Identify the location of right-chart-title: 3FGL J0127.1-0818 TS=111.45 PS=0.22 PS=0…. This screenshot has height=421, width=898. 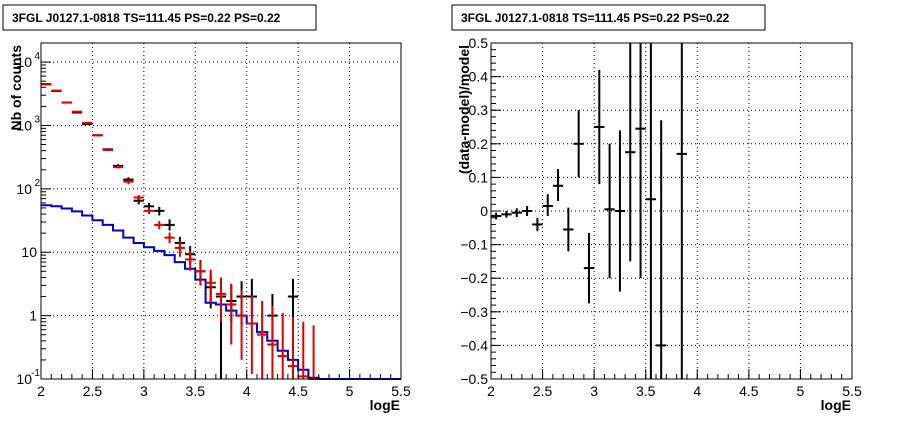
(595, 18).